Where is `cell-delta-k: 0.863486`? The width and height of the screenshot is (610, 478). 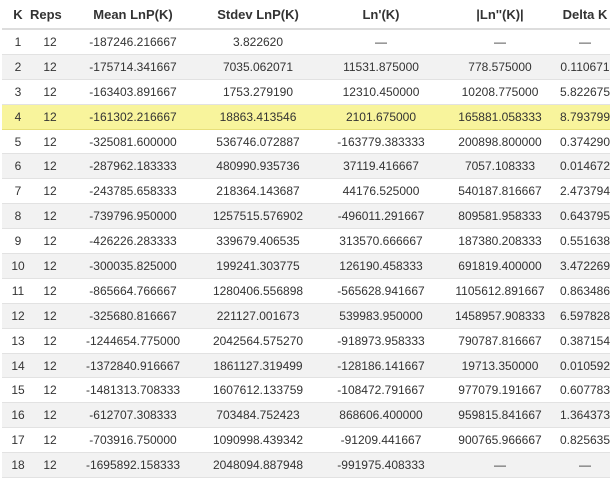
cell-delta-k: 0.863486 is located at coordinates (584, 291).